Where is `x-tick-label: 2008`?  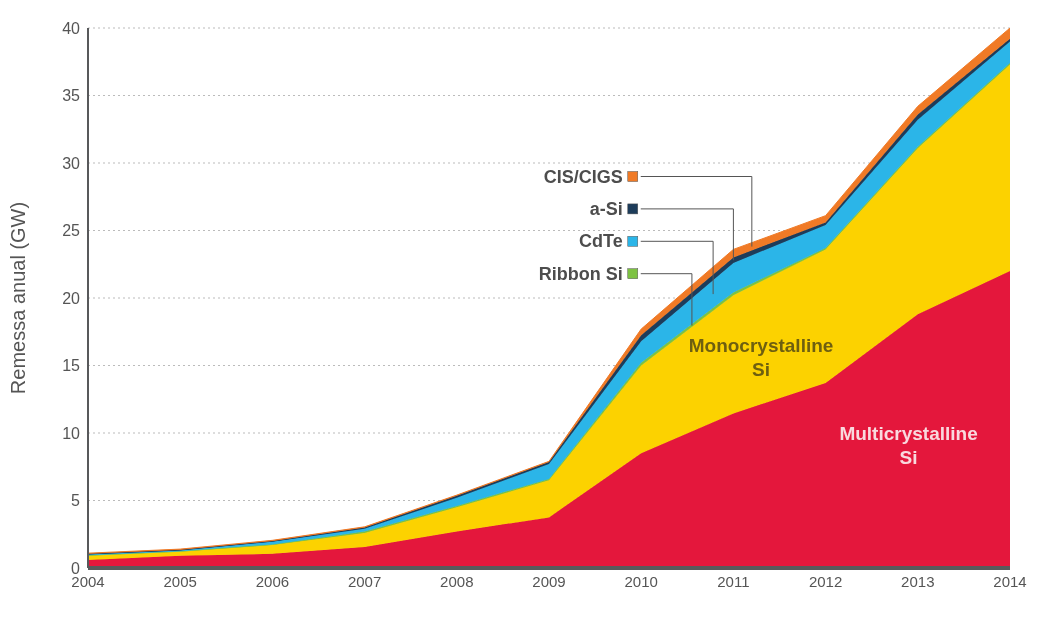 x-tick-label: 2008 is located at coordinates (457, 581).